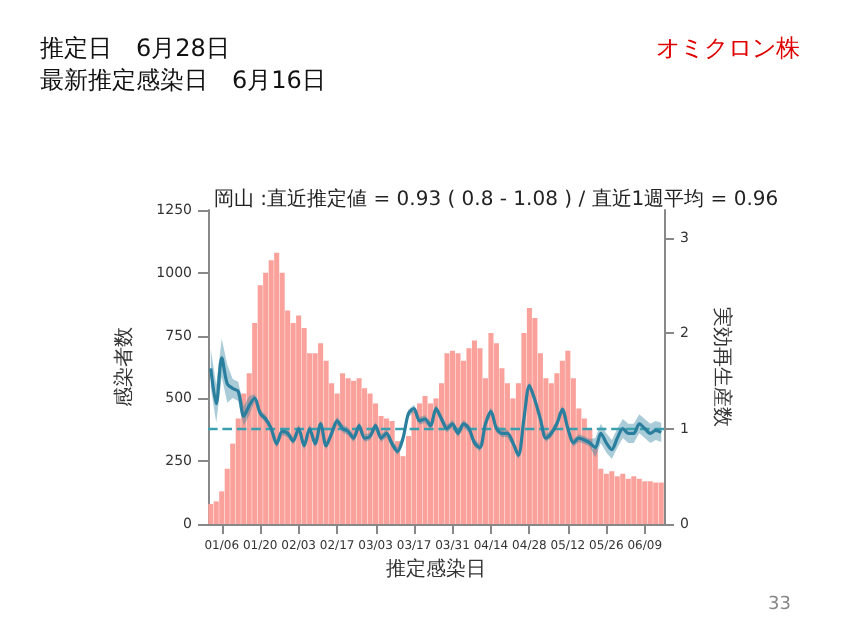  Describe the element at coordinates (721, 367) in the screenshot. I see `y2-axis-title: 実効再生産数` at that location.